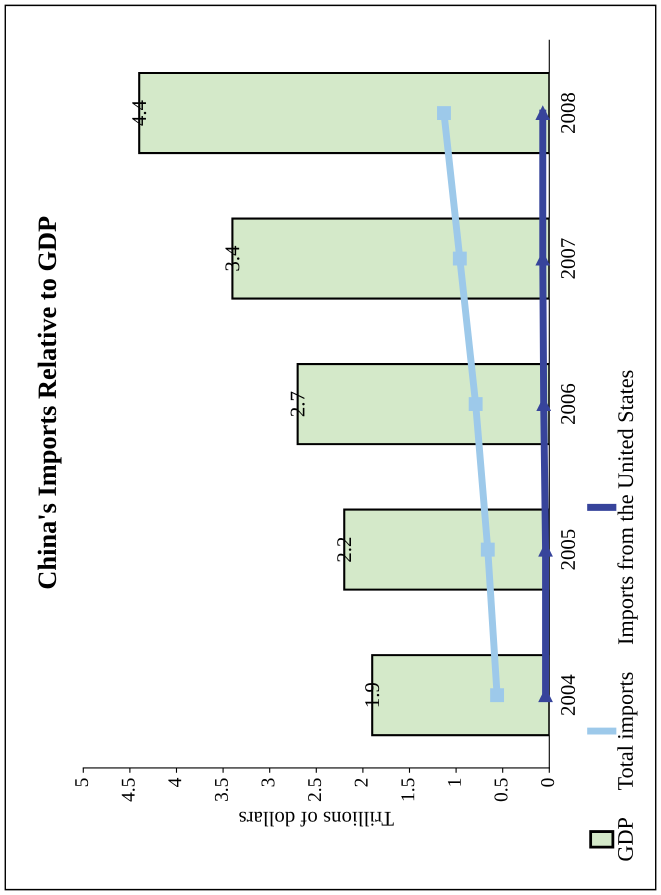 The width and height of the screenshot is (661, 895). What do you see at coordinates (128, 790) in the screenshot?
I see `x-tick-label: 4.5` at bounding box center [128, 790].